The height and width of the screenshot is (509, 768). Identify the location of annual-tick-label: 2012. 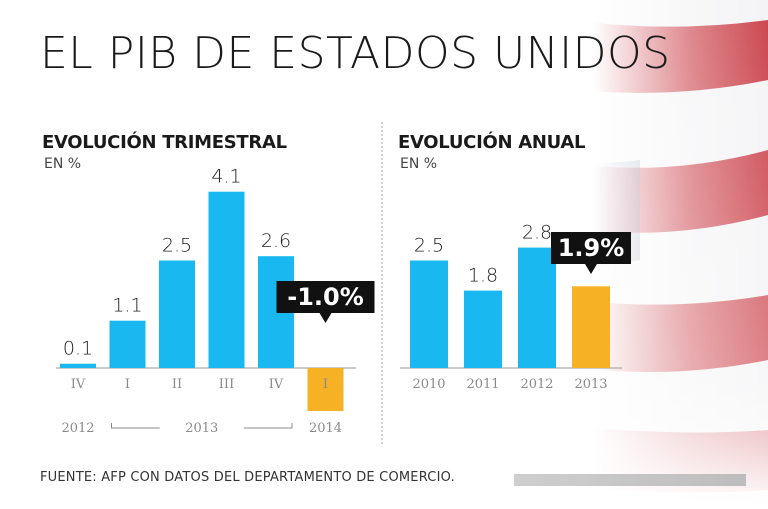
(536, 384).